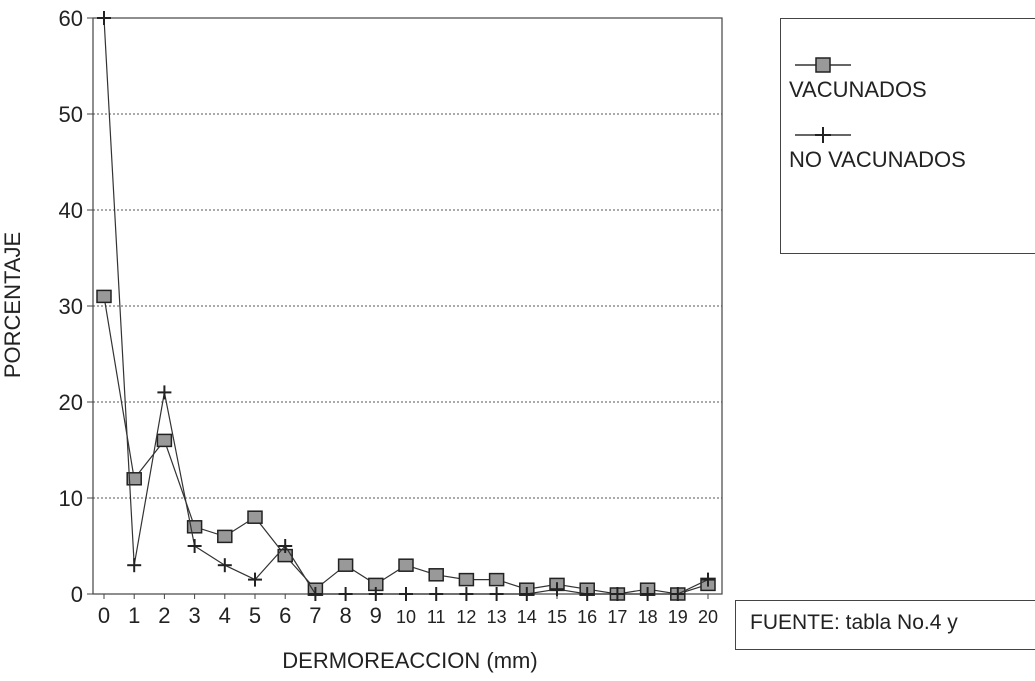 The height and width of the screenshot is (681, 1035). I want to click on x-axis-label: DERMOREACCION (mm), so click(409, 660).